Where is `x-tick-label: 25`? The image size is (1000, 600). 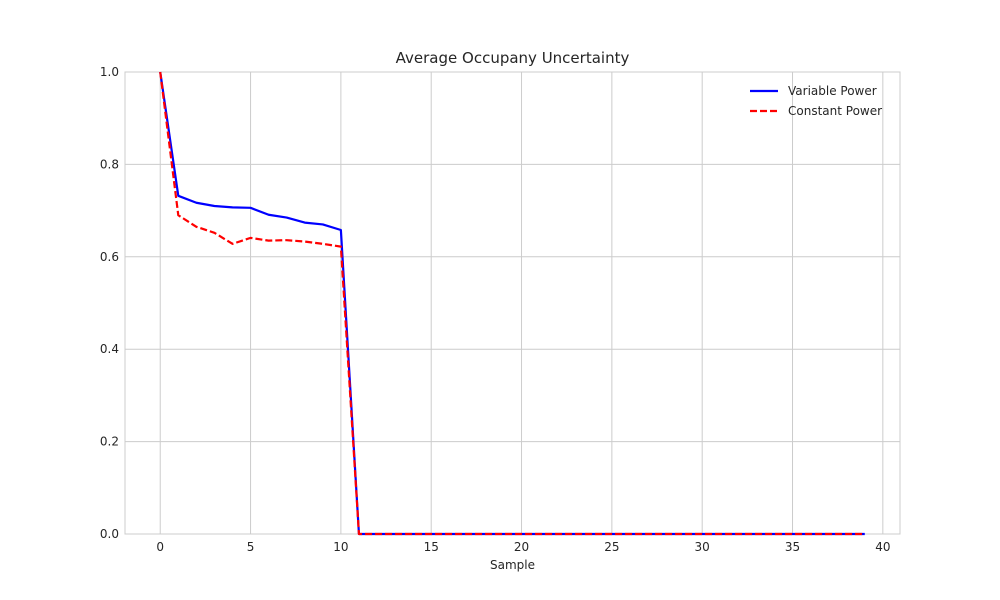 x-tick-label: 25 is located at coordinates (611, 547).